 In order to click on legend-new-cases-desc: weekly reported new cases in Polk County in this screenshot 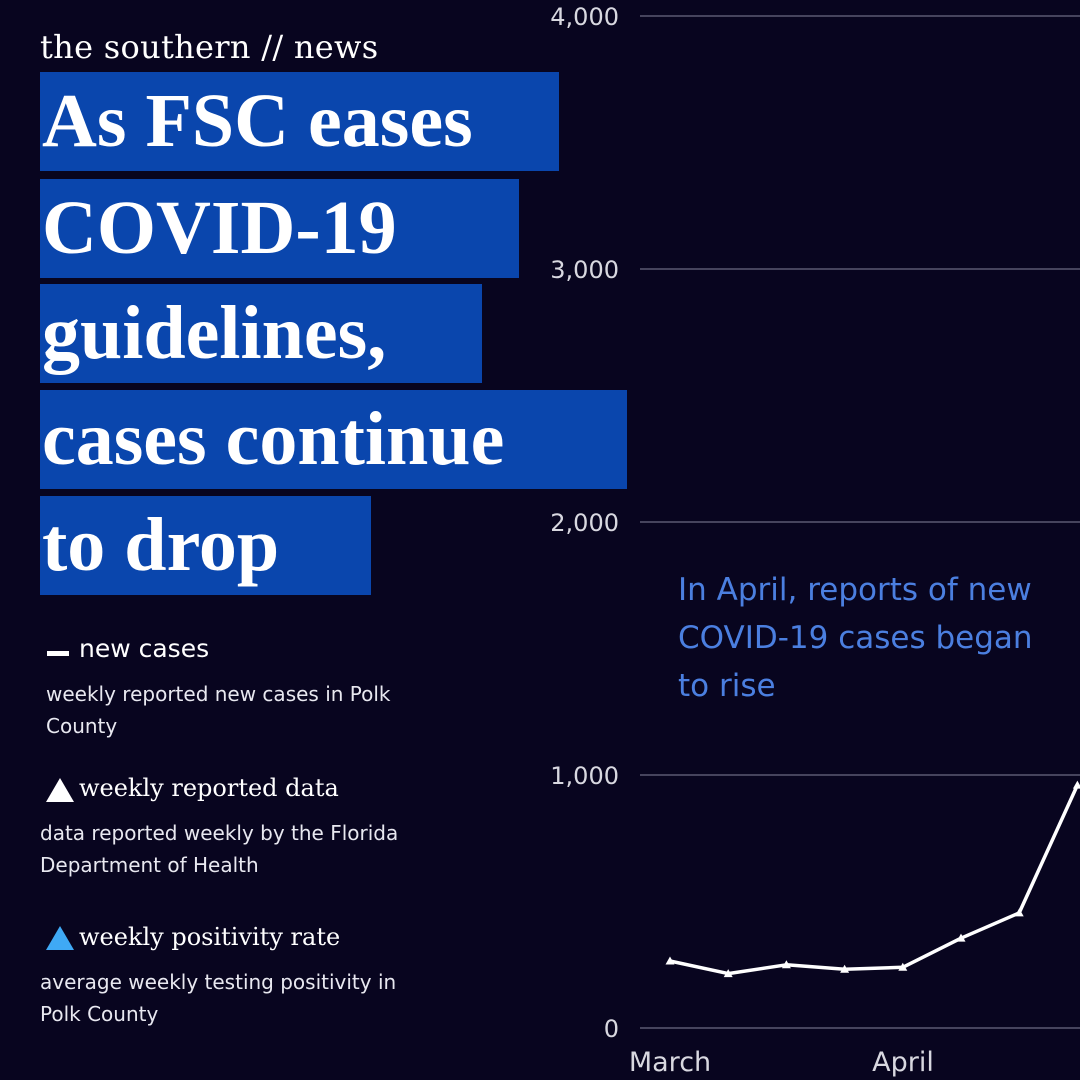, I will do `click(218, 710)`.